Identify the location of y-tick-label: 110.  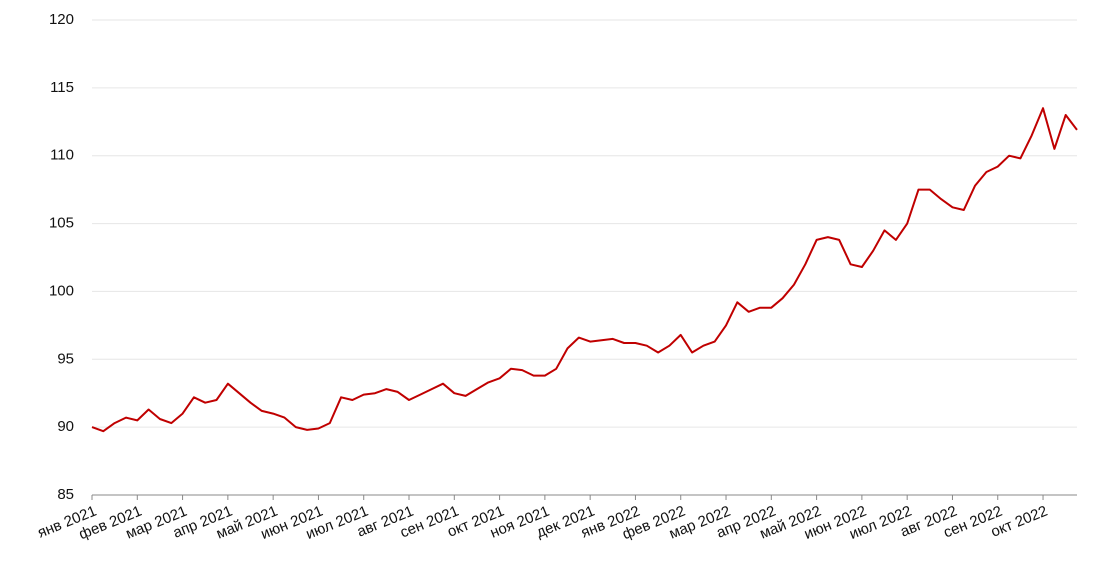
(62, 155).